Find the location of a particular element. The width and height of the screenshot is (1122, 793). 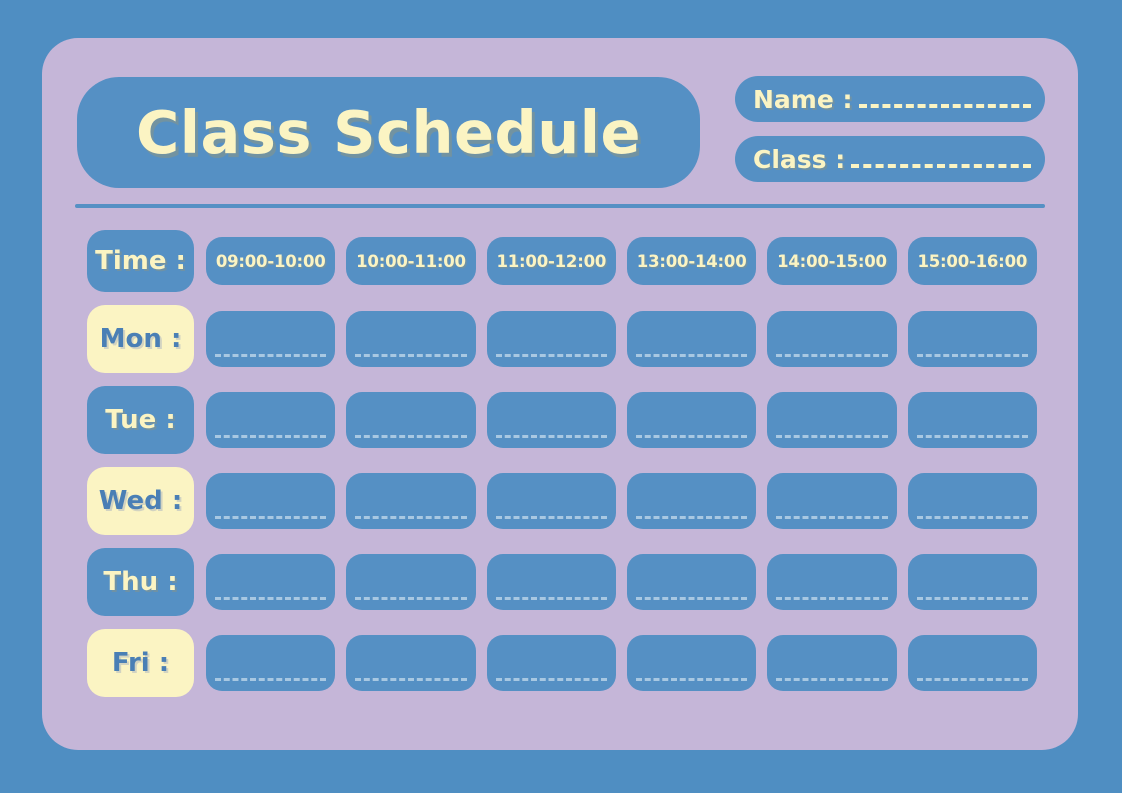

day-label-cell-mon: Mon : is located at coordinates (140, 339).